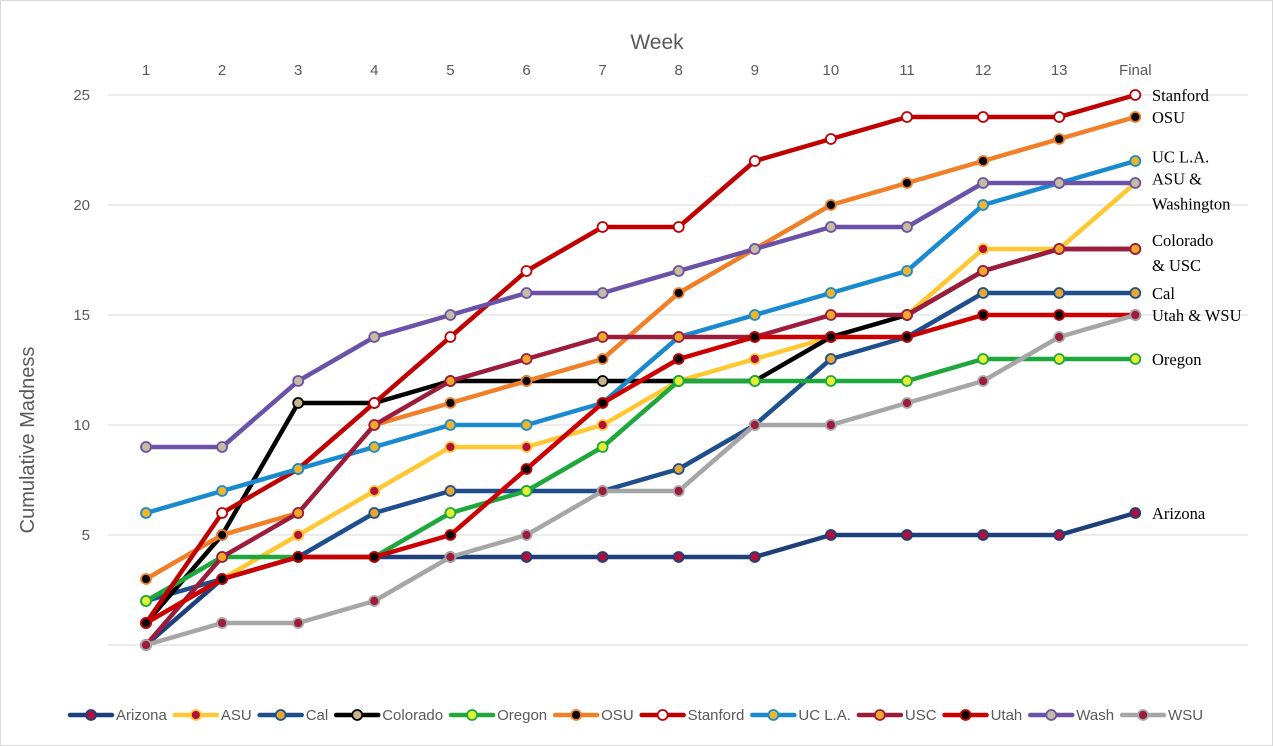 This screenshot has height=746, width=1273. I want to click on legend-label-osu: OSU, so click(617, 715).